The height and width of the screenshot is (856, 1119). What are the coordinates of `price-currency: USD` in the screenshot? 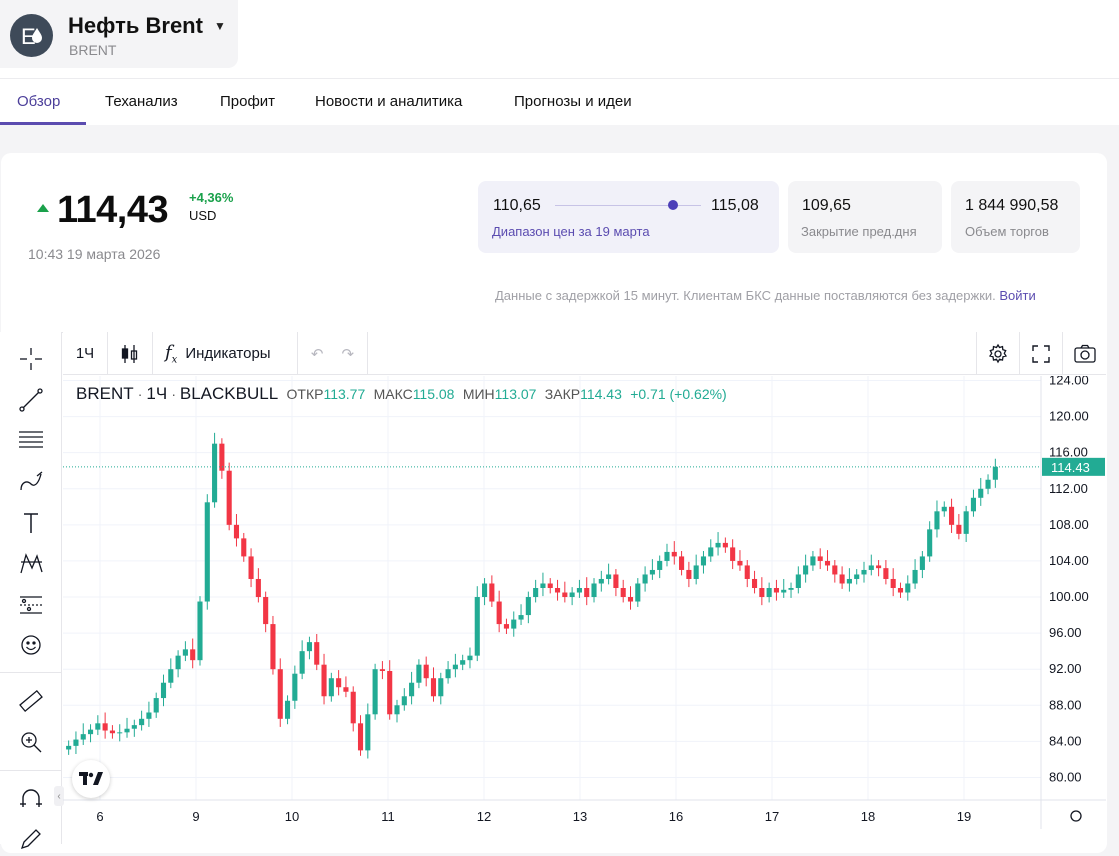 It's located at (203, 215).